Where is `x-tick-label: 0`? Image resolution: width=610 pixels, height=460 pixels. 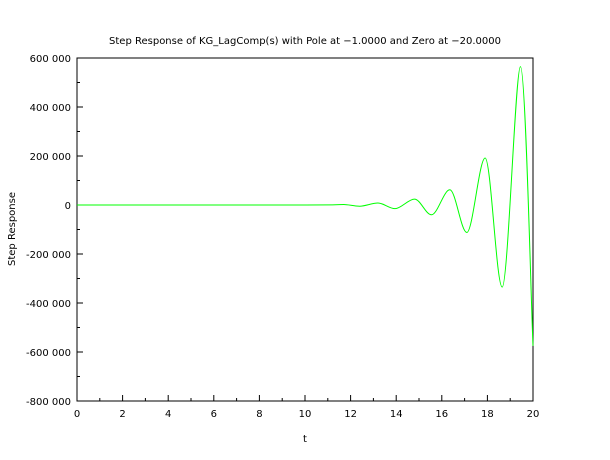 x-tick-label: 0 is located at coordinates (77, 414).